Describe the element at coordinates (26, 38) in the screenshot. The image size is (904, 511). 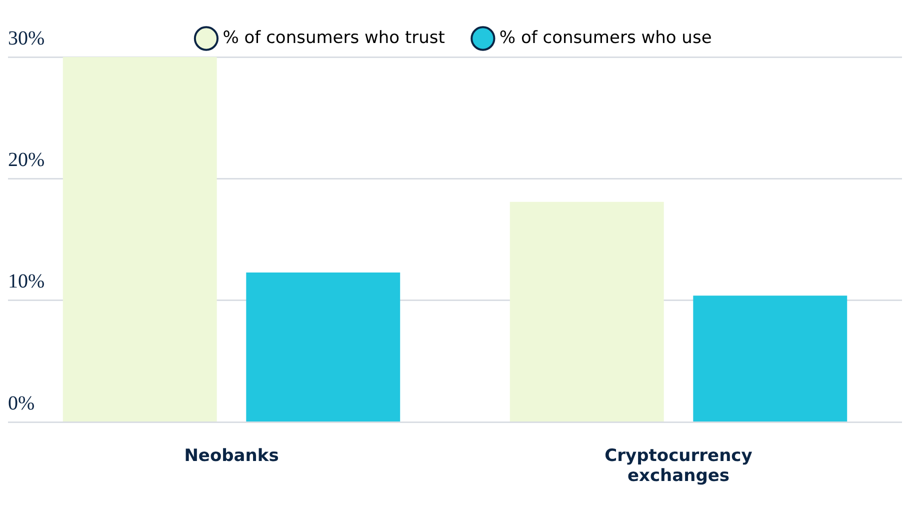
I see `y-tick-label: 30%` at that location.